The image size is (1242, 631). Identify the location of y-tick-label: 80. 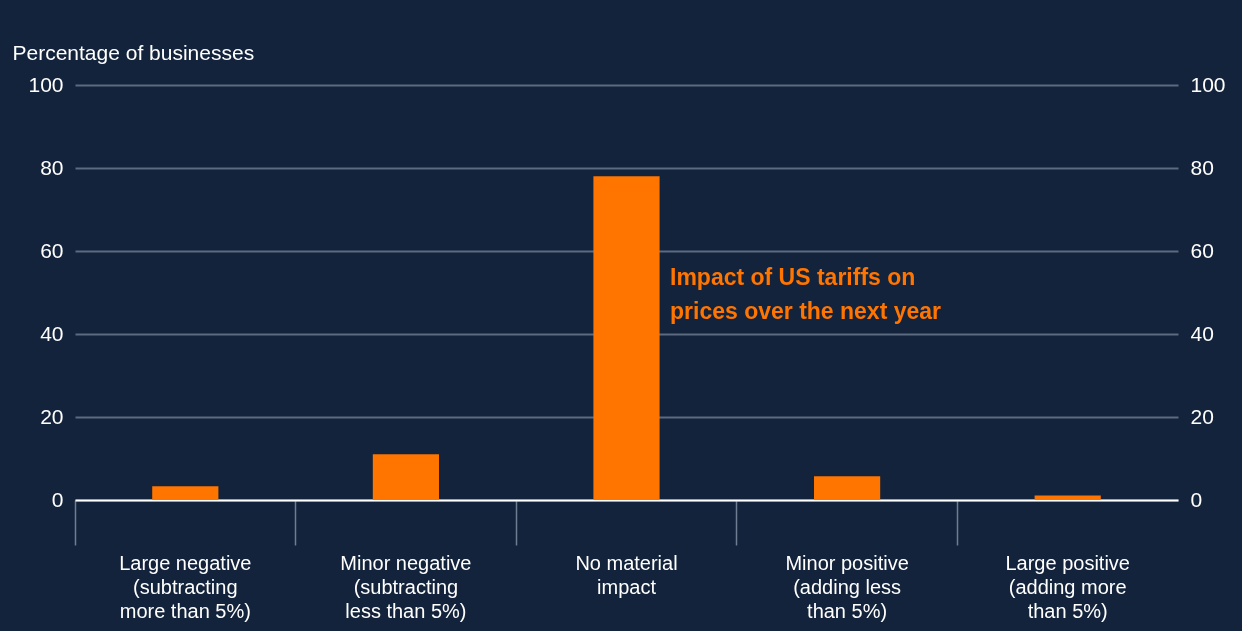
(52, 167).